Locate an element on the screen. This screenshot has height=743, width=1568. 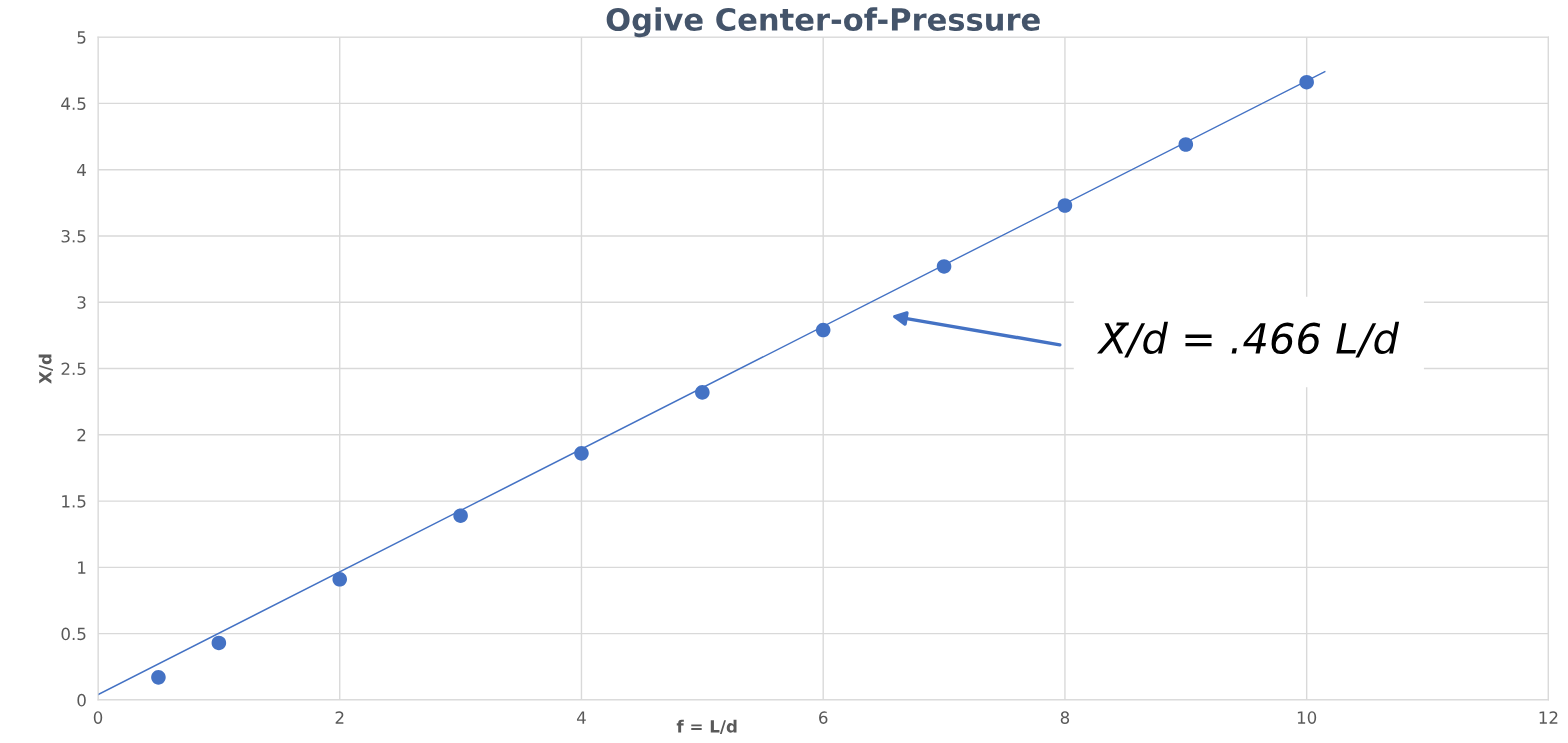
x-tick-label: 8 is located at coordinates (1065, 717).